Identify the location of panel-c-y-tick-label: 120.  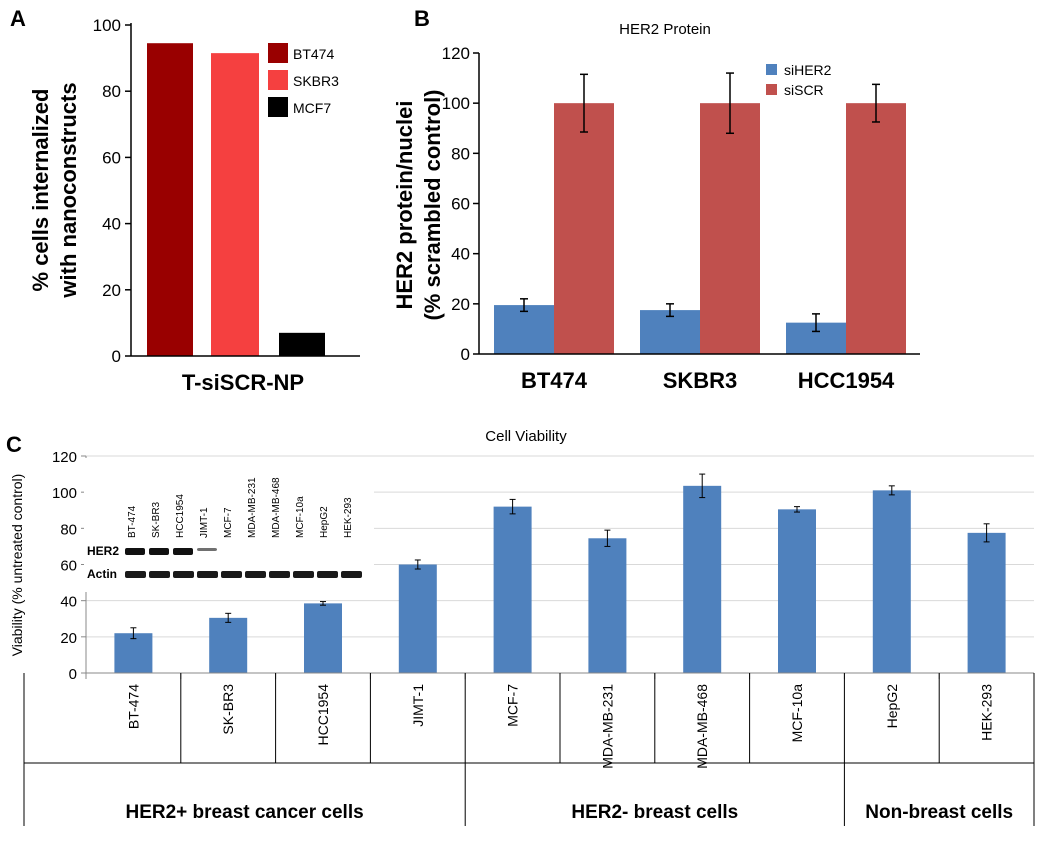
(64, 457).